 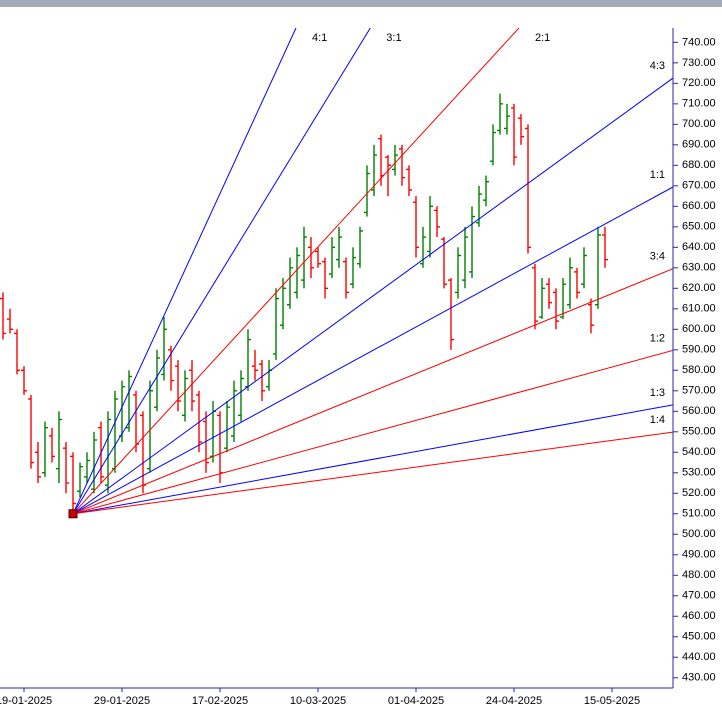 What do you see at coordinates (699, 329) in the screenshot?
I see `y-tick-label: 600.00` at bounding box center [699, 329].